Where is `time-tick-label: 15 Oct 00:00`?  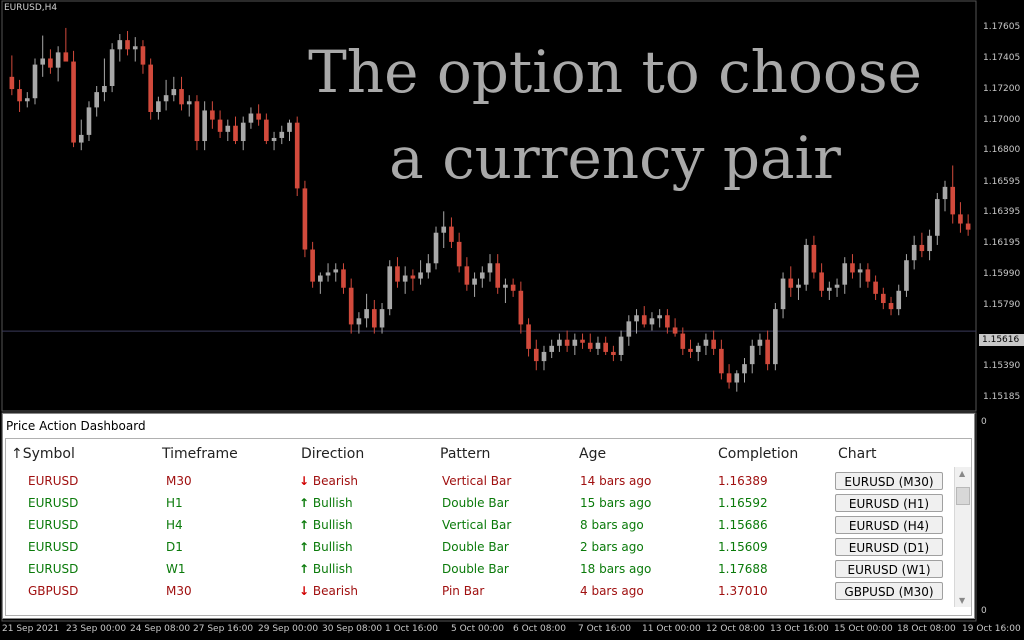 time-tick-label: 15 Oct 00:00 is located at coordinates (863, 629).